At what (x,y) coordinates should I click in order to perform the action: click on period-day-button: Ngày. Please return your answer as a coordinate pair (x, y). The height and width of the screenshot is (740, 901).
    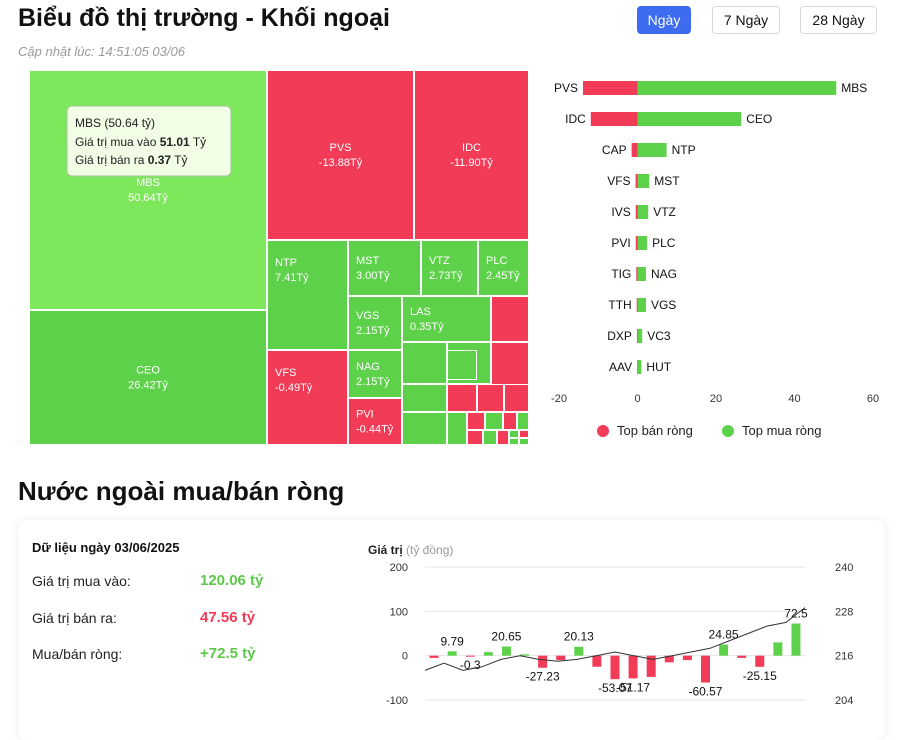
    Looking at the image, I should click on (664, 20).